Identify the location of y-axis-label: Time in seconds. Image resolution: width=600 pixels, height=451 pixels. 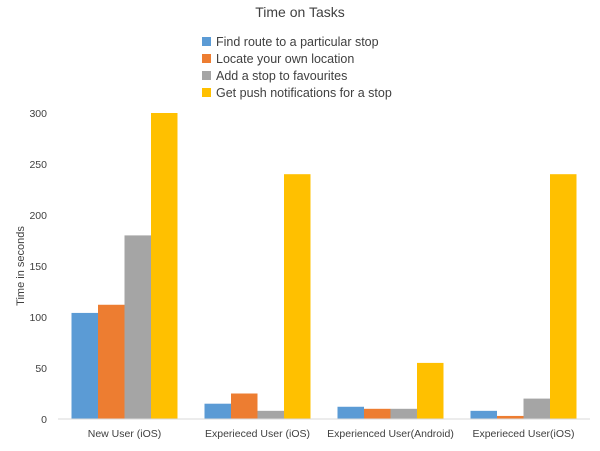
(21, 266).